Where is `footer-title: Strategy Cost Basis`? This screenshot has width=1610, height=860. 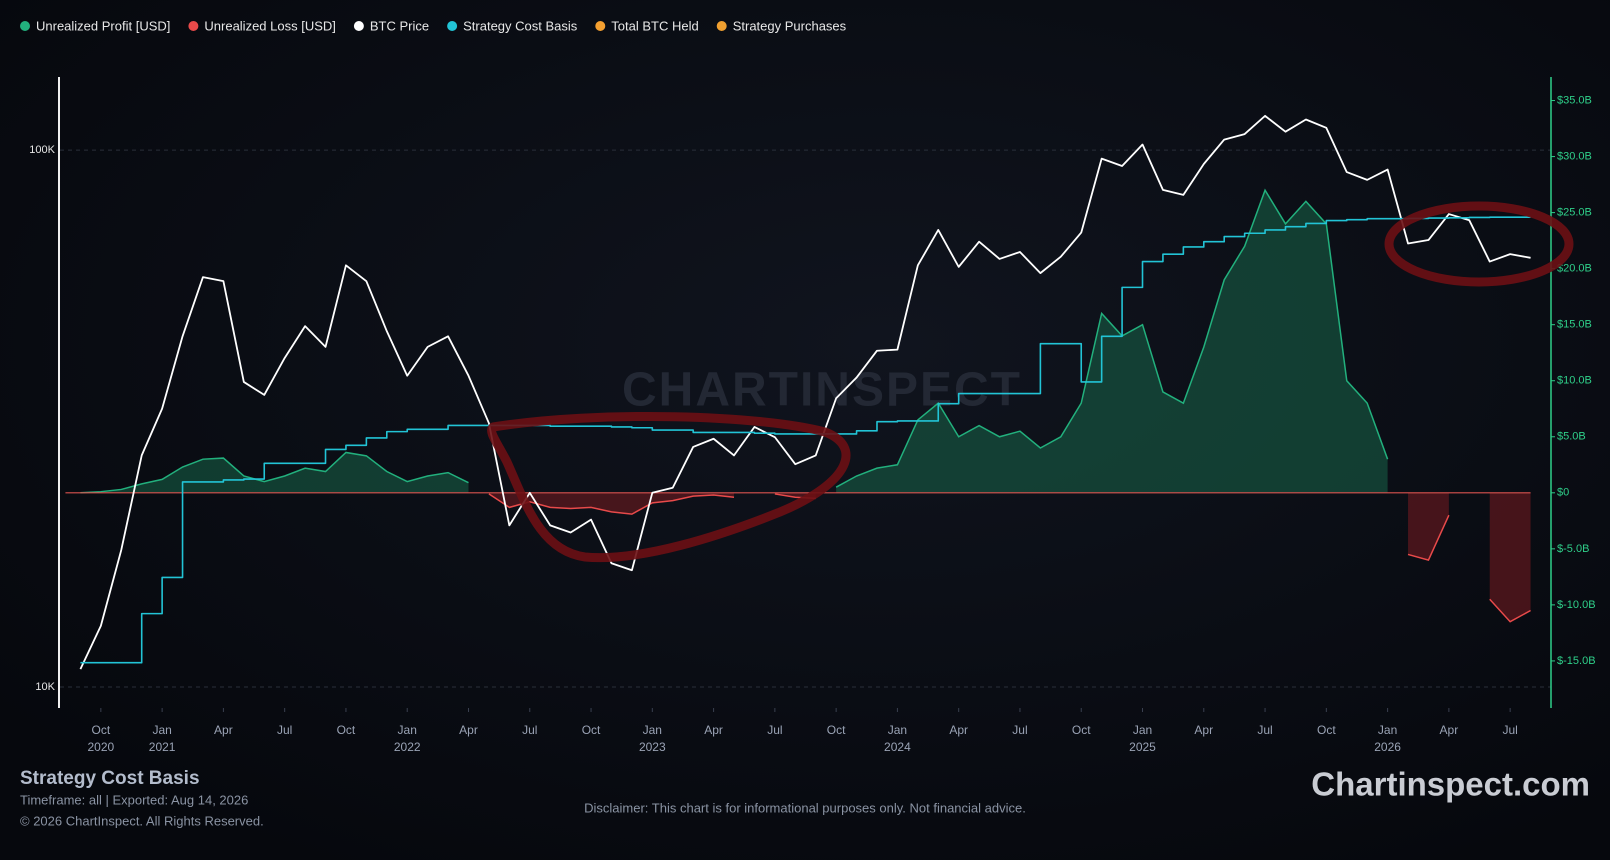
footer-title: Strategy Cost Basis is located at coordinates (110, 778).